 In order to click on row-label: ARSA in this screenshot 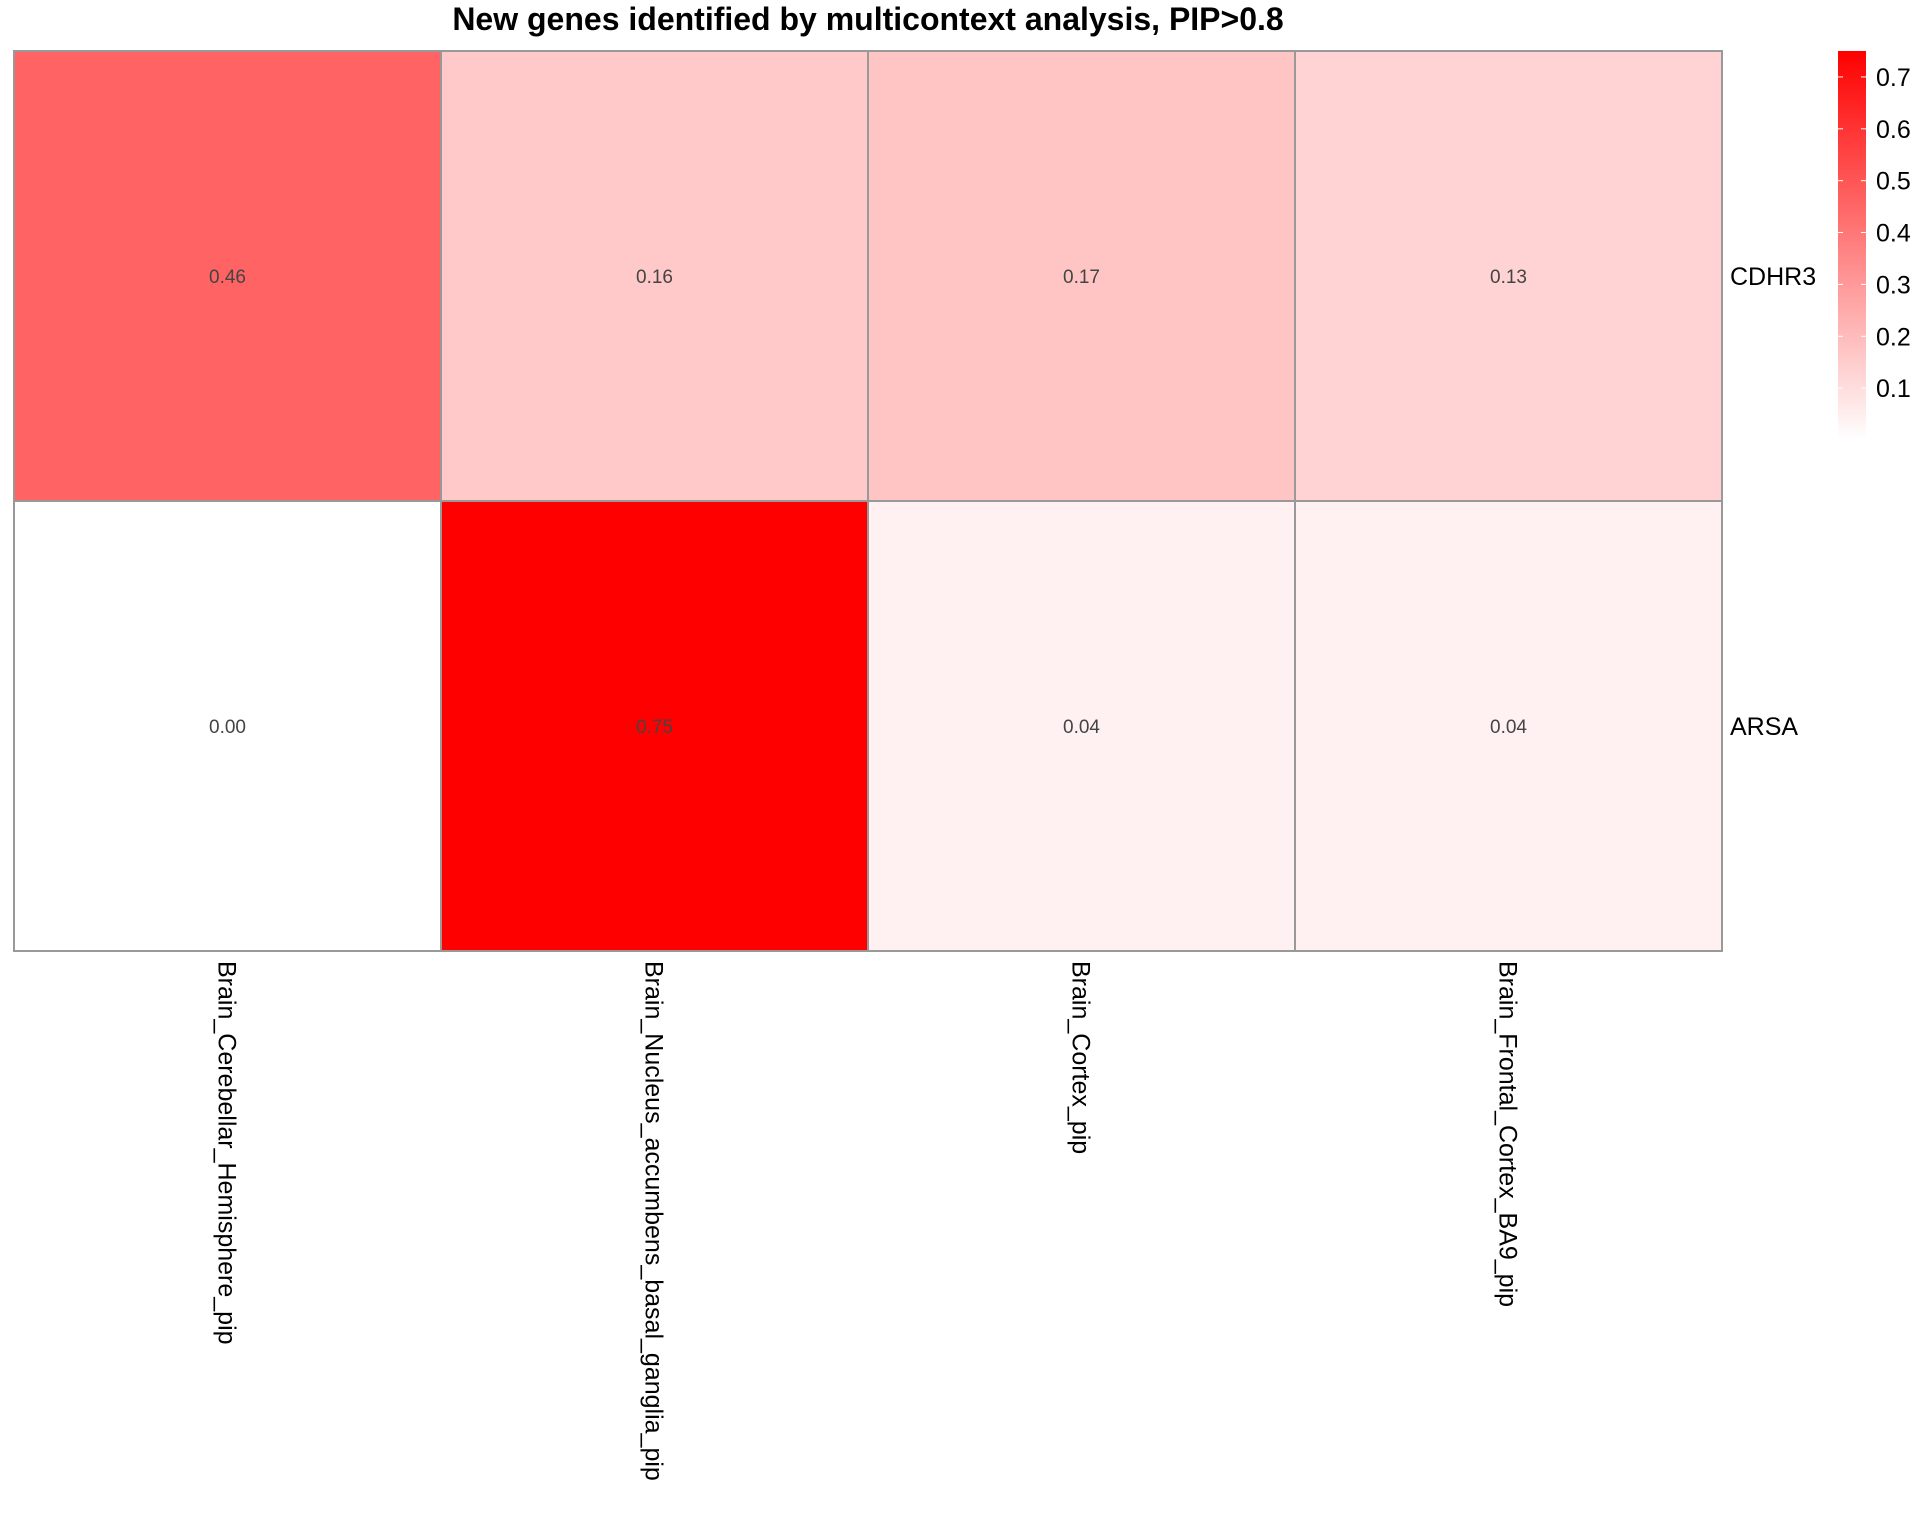, I will do `click(1764, 727)`.